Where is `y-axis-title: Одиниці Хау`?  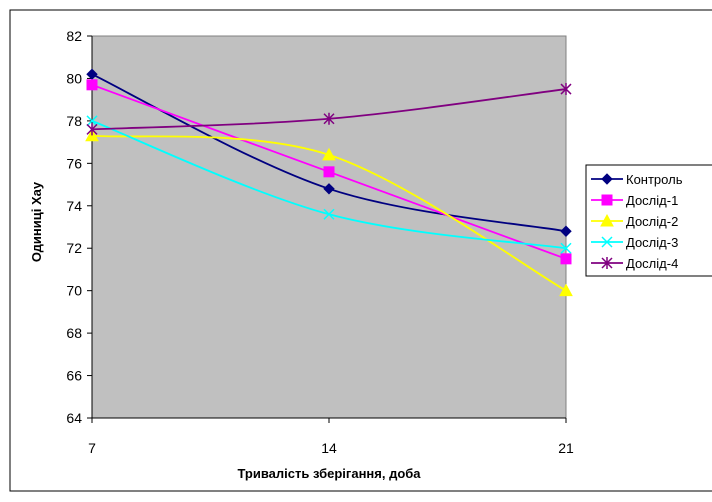 y-axis-title: Одиниці Хау is located at coordinates (36, 221).